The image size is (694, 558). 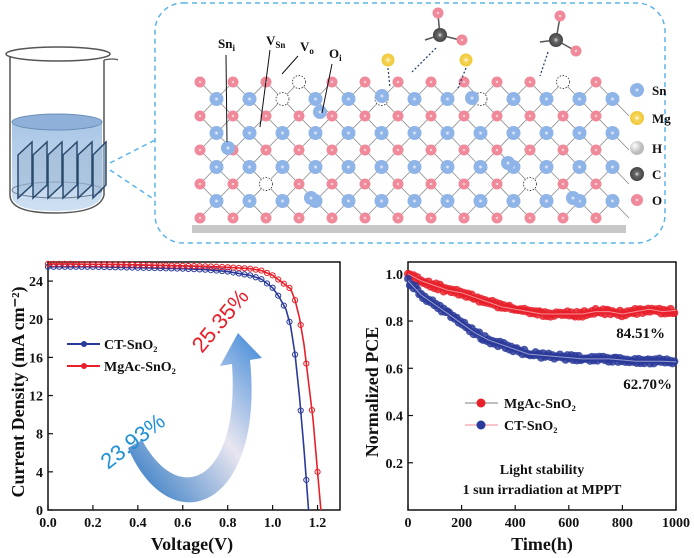 I want to click on beaker-illustration, so click(x=80, y=130).